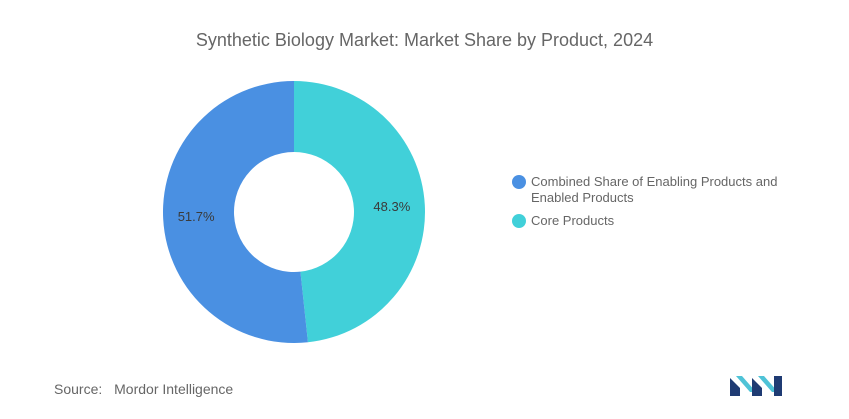 This screenshot has height=419, width=849. I want to click on labels-group: 48.3% 51.7%, so click(294, 211).